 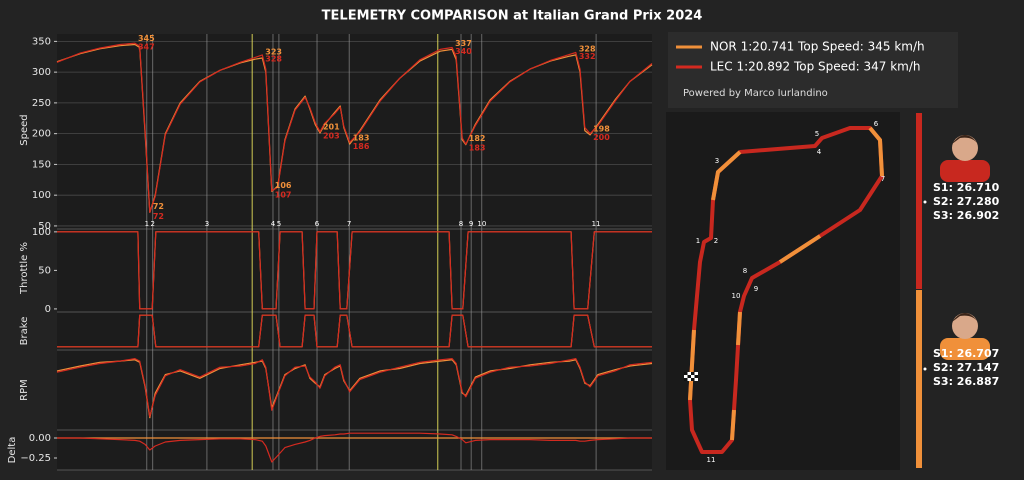 I want to click on speed-label: 182, so click(x=477, y=138).